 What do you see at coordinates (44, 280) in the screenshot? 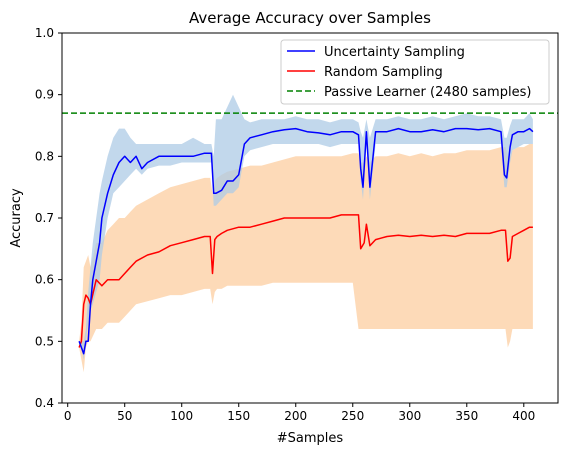
I see `y-tick-label: 0.6` at bounding box center [44, 280].